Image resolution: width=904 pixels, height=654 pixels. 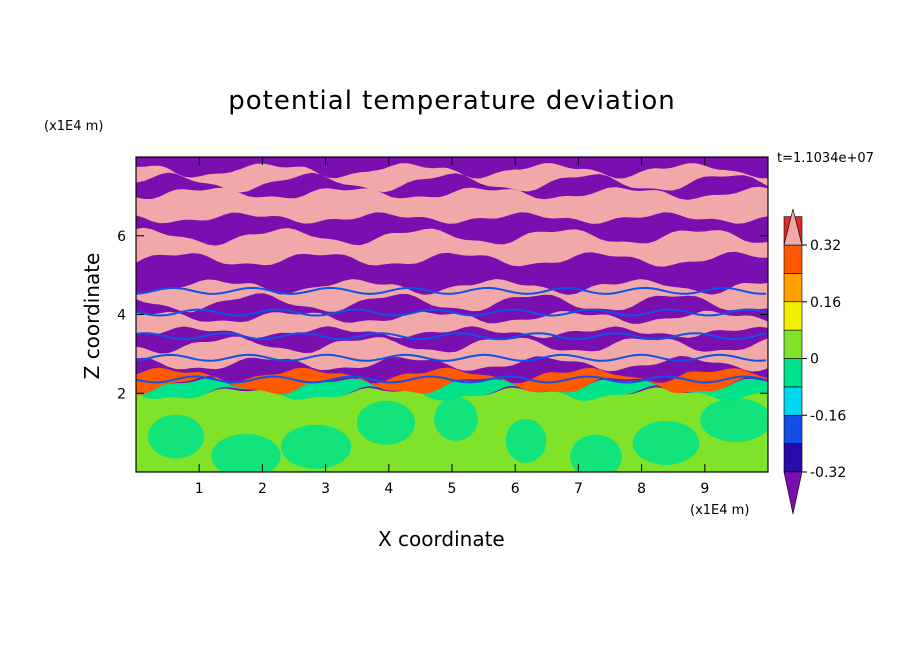 I want to click on colorbar-tick-label: 0, so click(x=814, y=360).